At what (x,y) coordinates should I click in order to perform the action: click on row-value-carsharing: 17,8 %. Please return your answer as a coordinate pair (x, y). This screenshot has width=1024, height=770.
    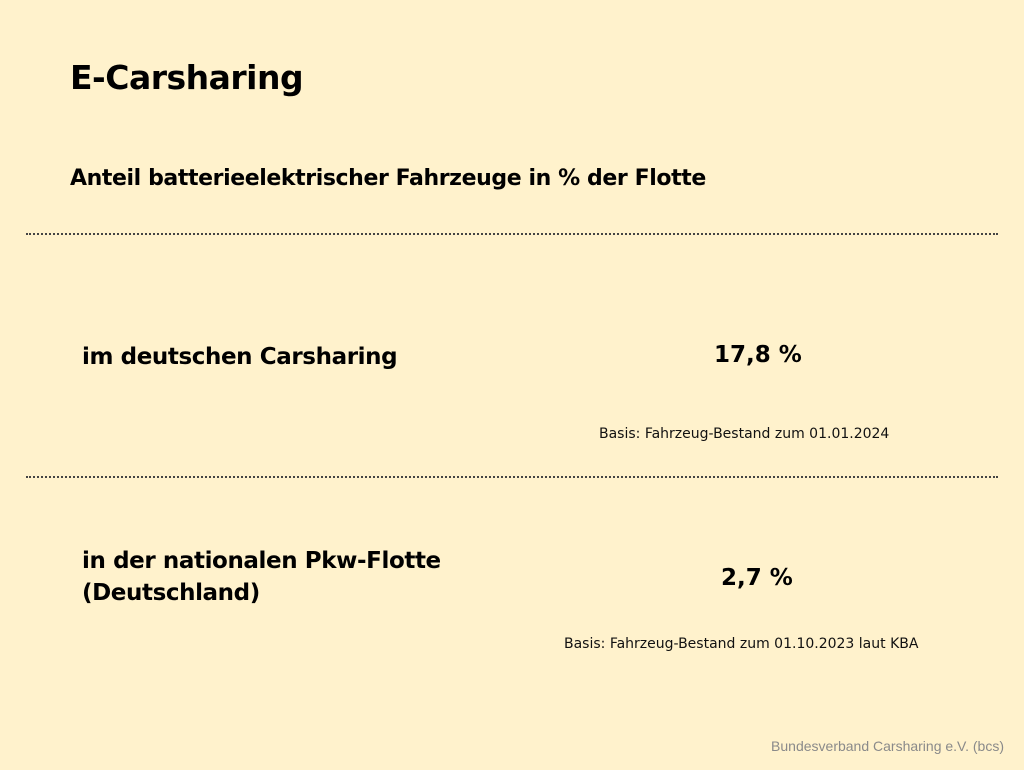
    Looking at the image, I should click on (758, 355).